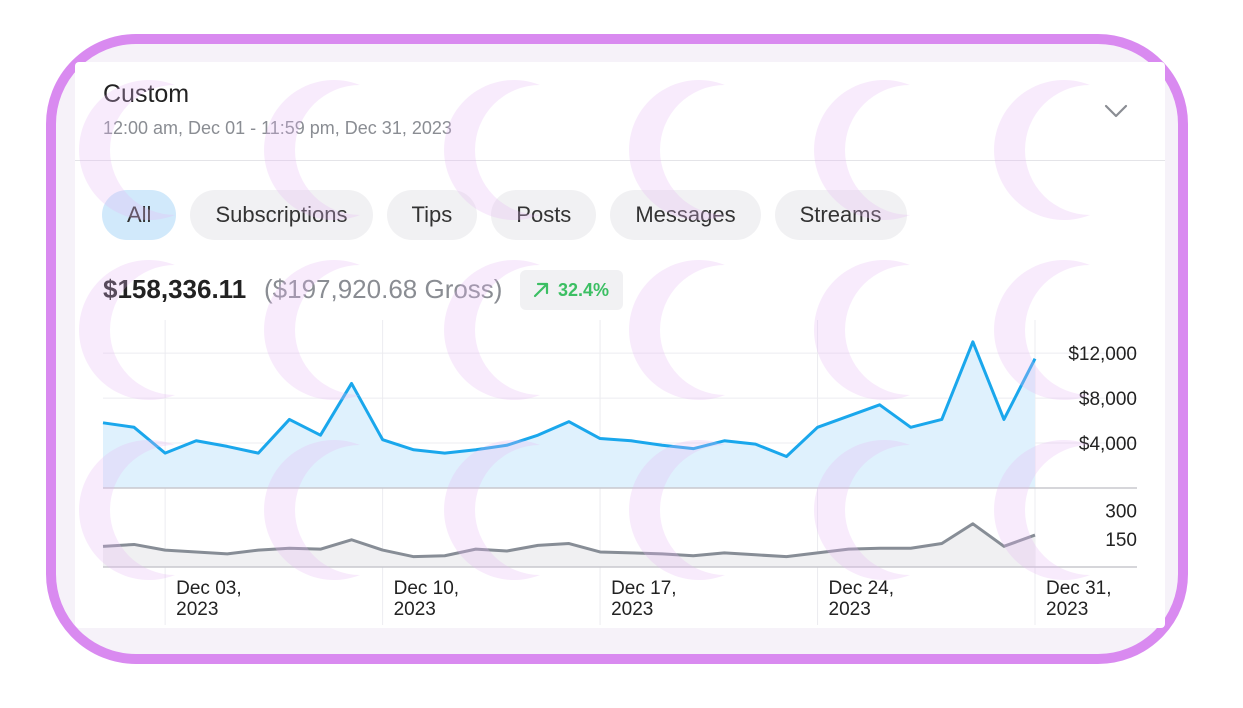 The width and height of the screenshot is (1243, 708). Describe the element at coordinates (1121, 540) in the screenshot. I see `y-tick-label: 150` at that location.